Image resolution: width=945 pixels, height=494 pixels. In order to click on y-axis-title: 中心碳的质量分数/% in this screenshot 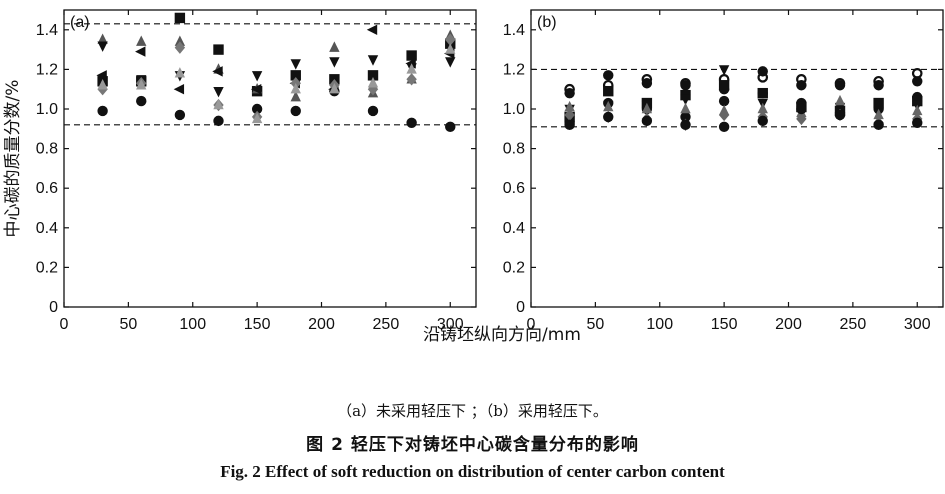, I will do `click(13, 159)`.